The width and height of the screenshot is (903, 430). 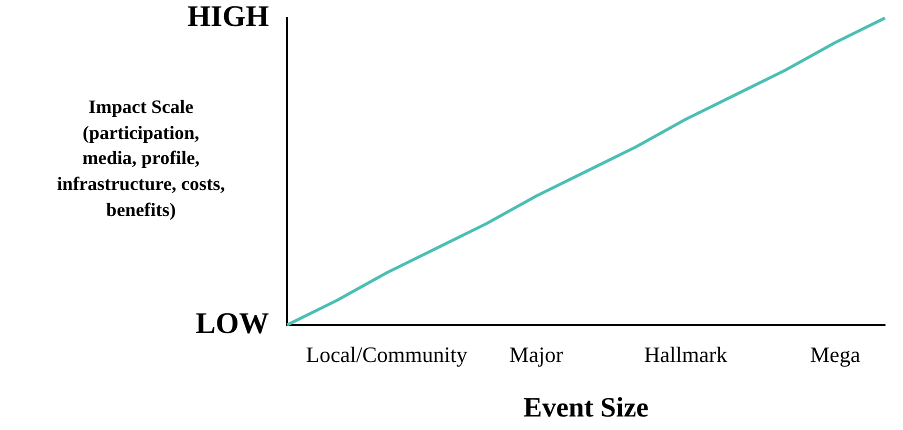 I want to click on x-tick-label: Mega, so click(x=835, y=354).